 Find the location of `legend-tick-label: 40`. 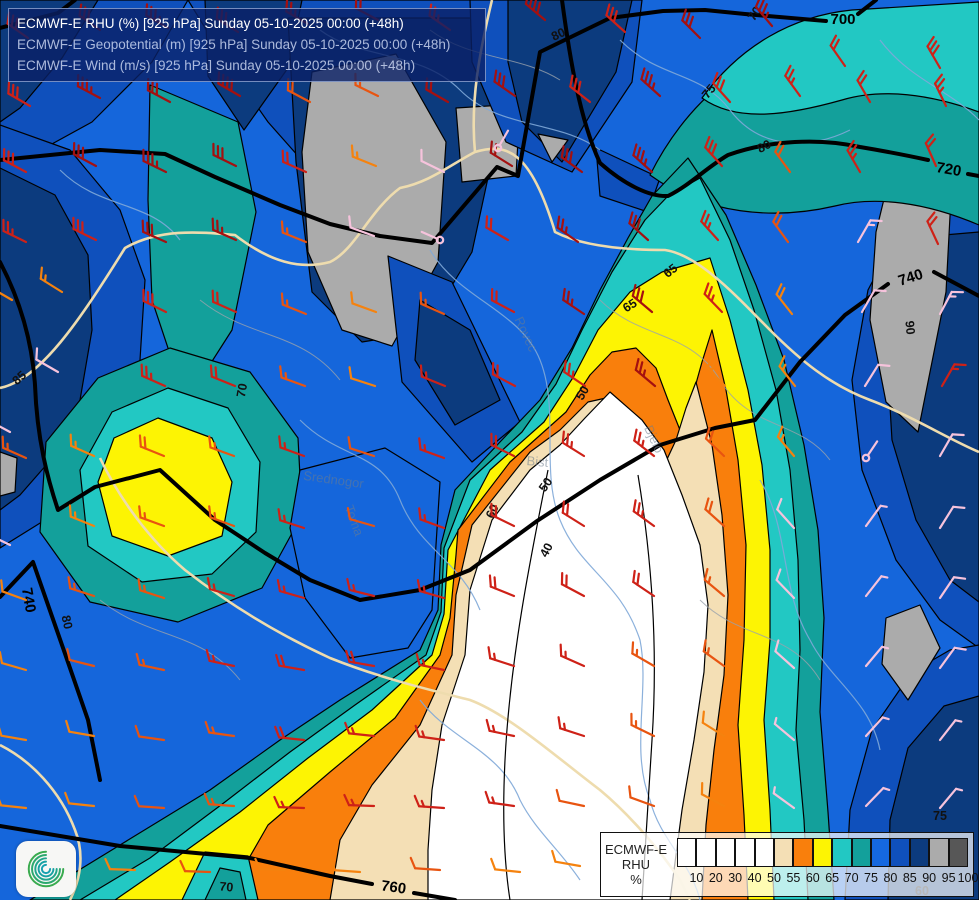

legend-tick-label: 40 is located at coordinates (754, 878).